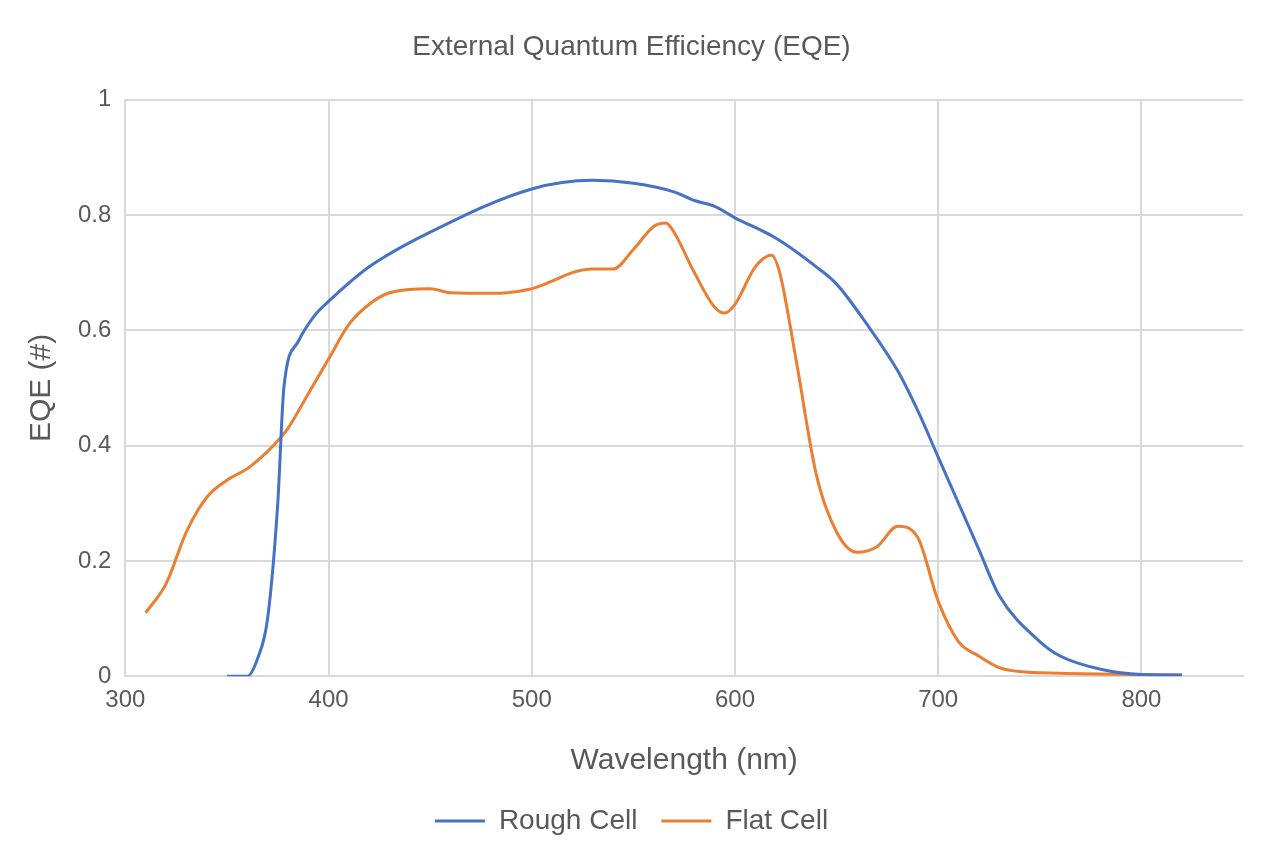 The image size is (1283, 865). I want to click on y-tick-label: 0, so click(105, 674).